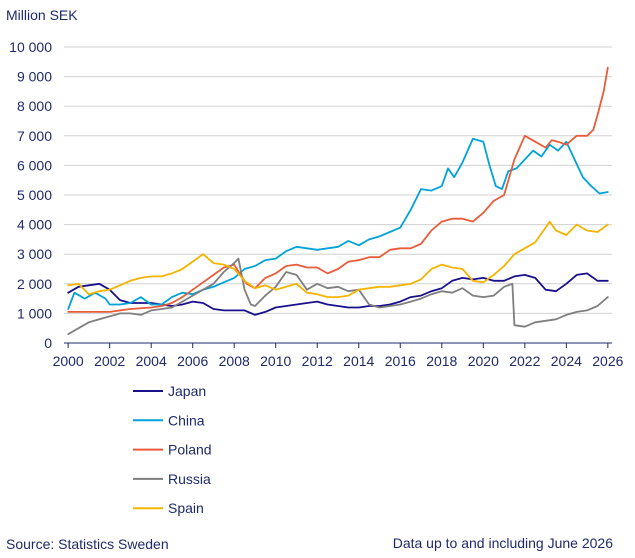 The width and height of the screenshot is (635, 558). What do you see at coordinates (48, 343) in the screenshot?
I see `y-tick-label: 0` at bounding box center [48, 343].